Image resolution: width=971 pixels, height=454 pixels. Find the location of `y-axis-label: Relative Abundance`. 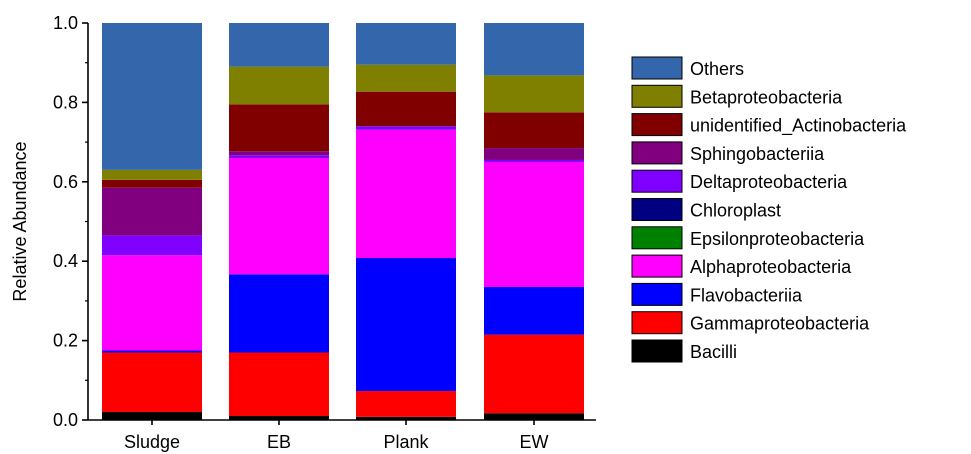

y-axis-label: Relative Abundance is located at coordinates (20, 221).